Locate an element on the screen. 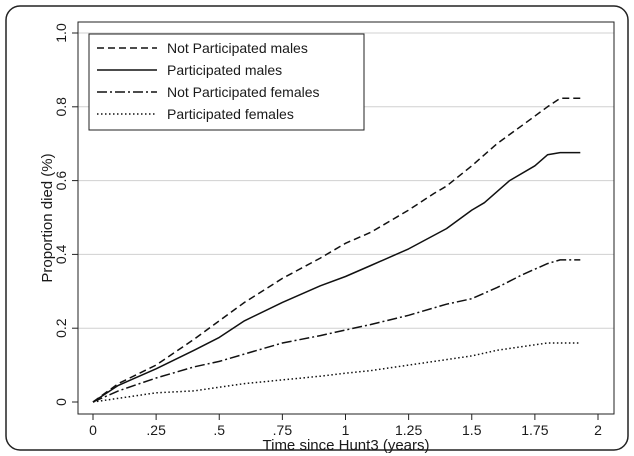 The image size is (634, 456). x-tick-label: 0 is located at coordinates (93, 430).